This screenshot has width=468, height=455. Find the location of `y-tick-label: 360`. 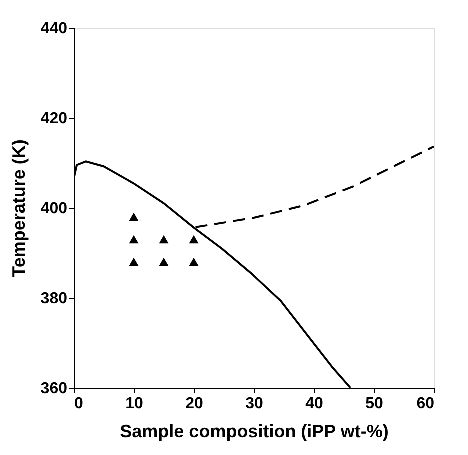

y-tick-label: 360 is located at coordinates (54, 389).